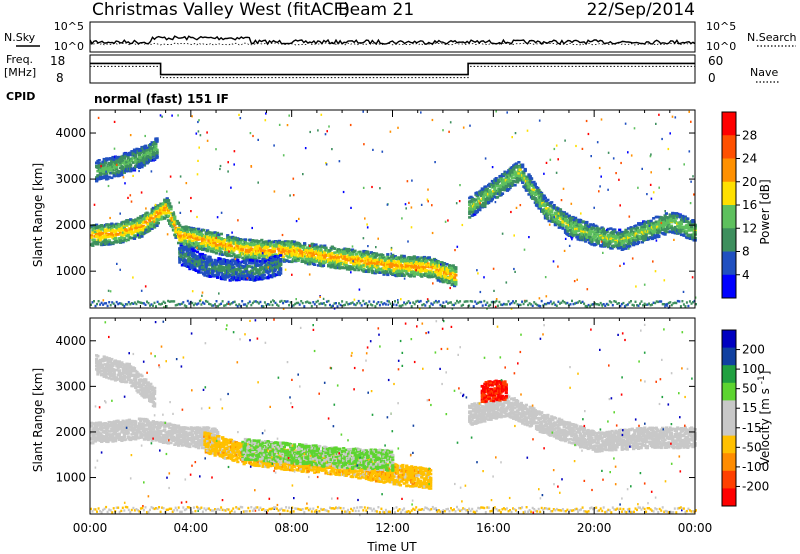 This screenshot has width=800, height=554. What do you see at coordinates (715, 61) in the screenshot?
I see `nave-tick-top: 60` at bounding box center [715, 61].